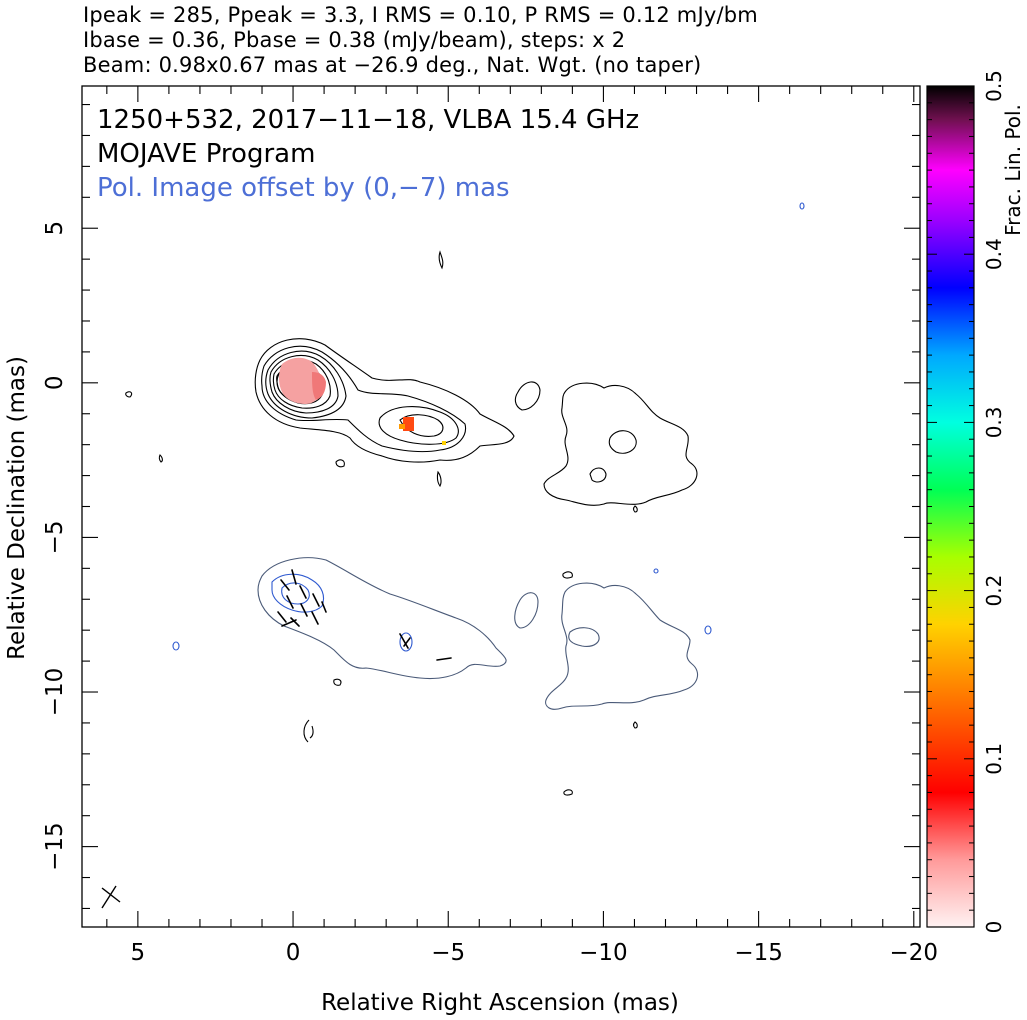  Describe the element at coordinates (448, 953) in the screenshot. I see `x-tick-label: −5` at that location.